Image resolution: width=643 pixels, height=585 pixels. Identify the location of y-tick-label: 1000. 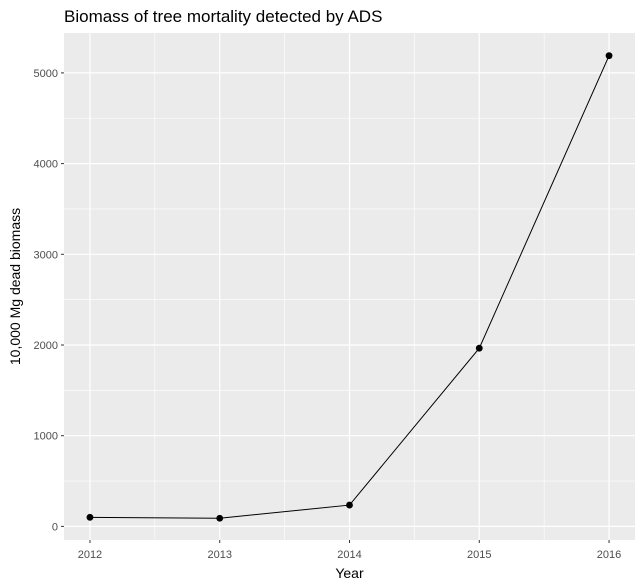
(46, 437).